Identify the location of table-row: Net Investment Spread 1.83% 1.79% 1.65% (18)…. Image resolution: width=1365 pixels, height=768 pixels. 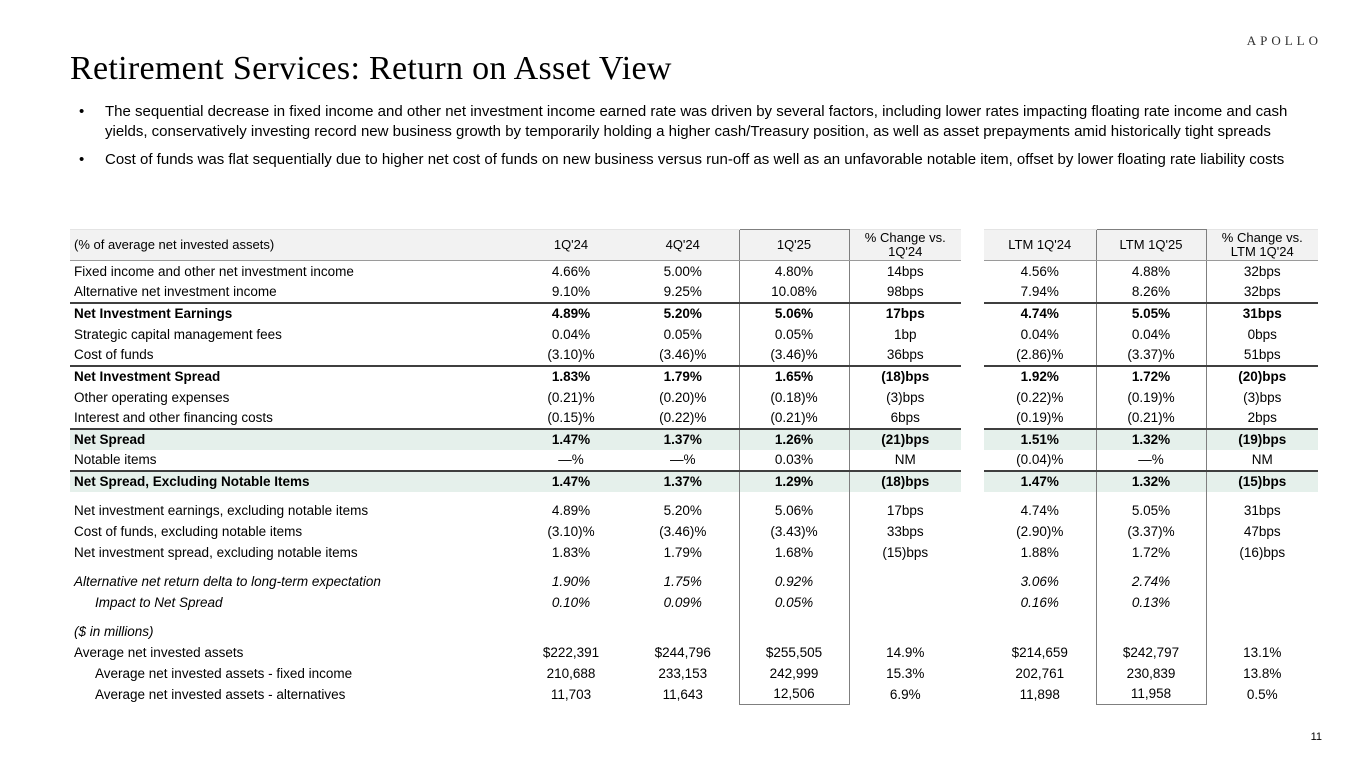
(694, 375).